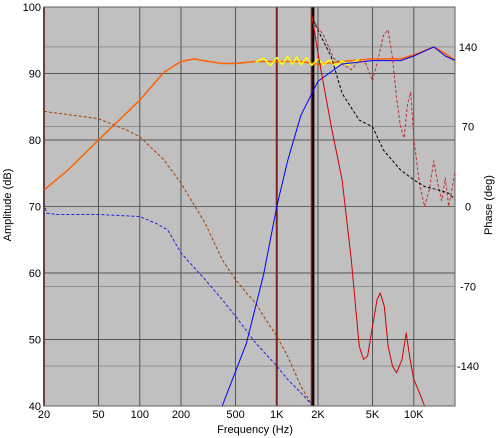 The height and width of the screenshot is (438, 501). Describe the element at coordinates (35, 341) in the screenshot. I see `y-left-tick-label: 50` at that location.